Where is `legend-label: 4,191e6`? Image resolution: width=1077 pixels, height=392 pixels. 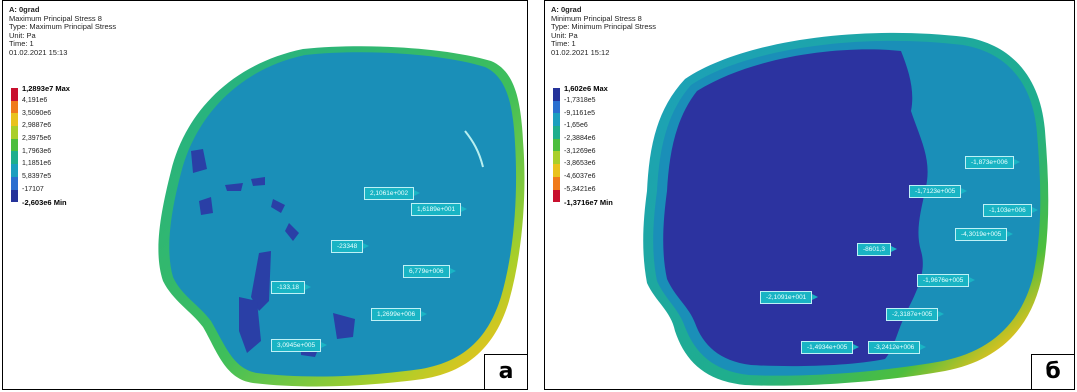
legend-label: 4,191e6 is located at coordinates (35, 100).